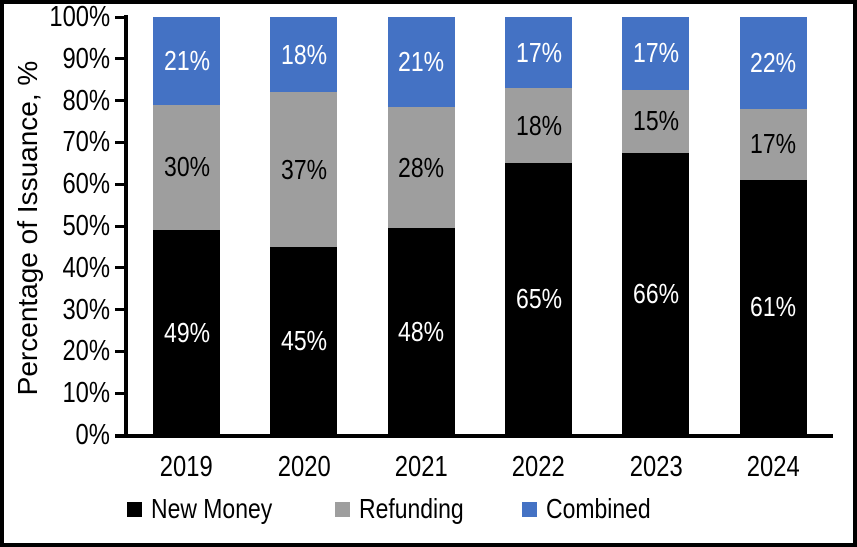 The height and width of the screenshot is (547, 857). Describe the element at coordinates (86, 393) in the screenshot. I see `y-tick-label-text: 10%` at that location.